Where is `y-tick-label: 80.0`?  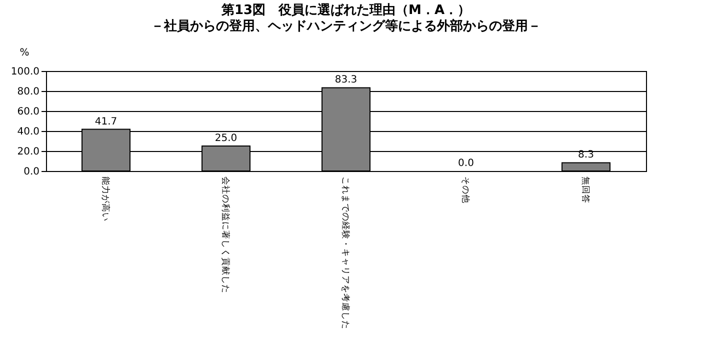 y-tick-label: 80.0 is located at coordinates (28, 92).